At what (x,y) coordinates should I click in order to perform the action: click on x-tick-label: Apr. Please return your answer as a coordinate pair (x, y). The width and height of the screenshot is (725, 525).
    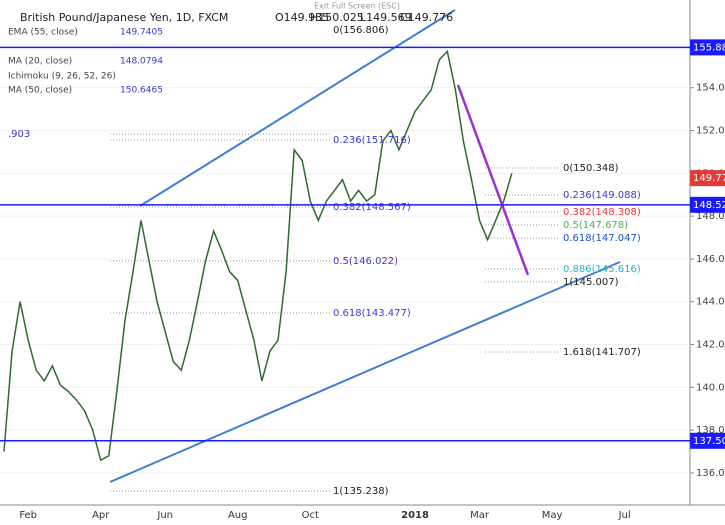
    Looking at the image, I should click on (101, 515).